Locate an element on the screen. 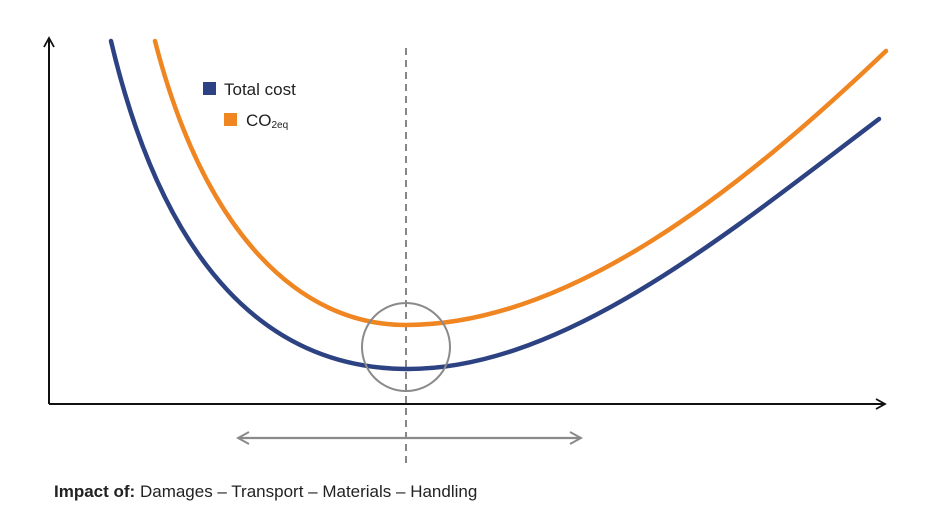 The height and width of the screenshot is (532, 951). optimum-circle is located at coordinates (406, 347).